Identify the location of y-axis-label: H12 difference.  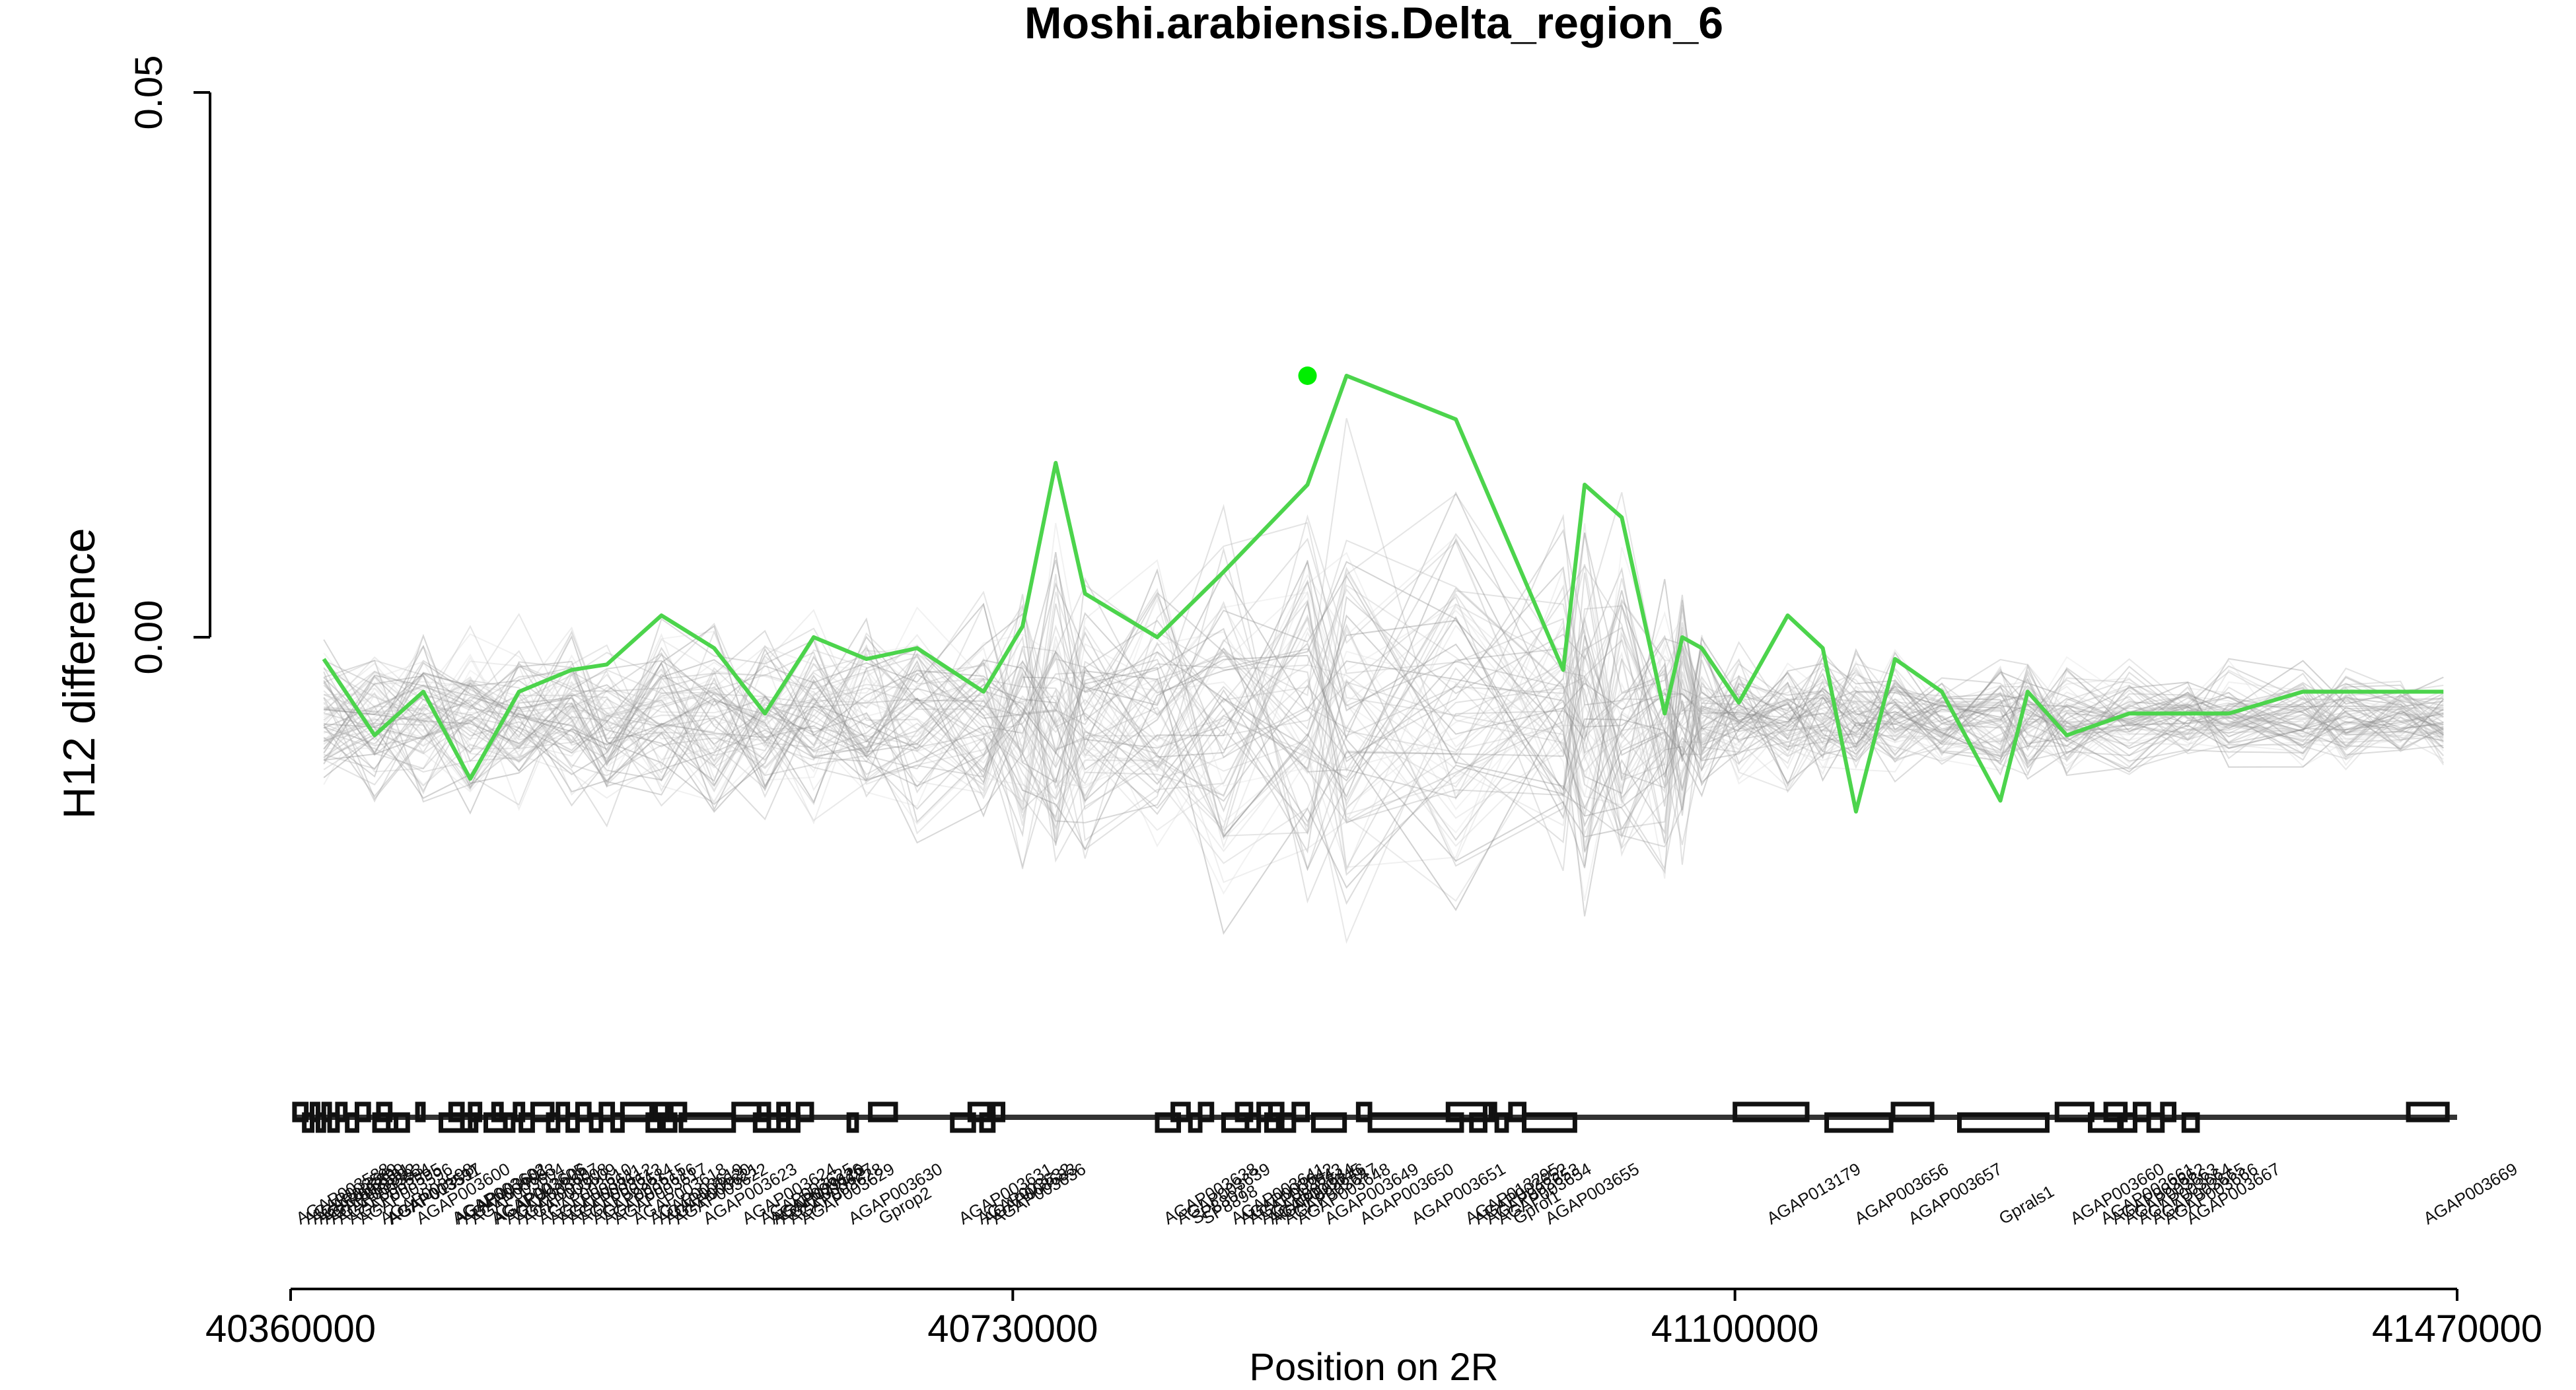
(79, 673).